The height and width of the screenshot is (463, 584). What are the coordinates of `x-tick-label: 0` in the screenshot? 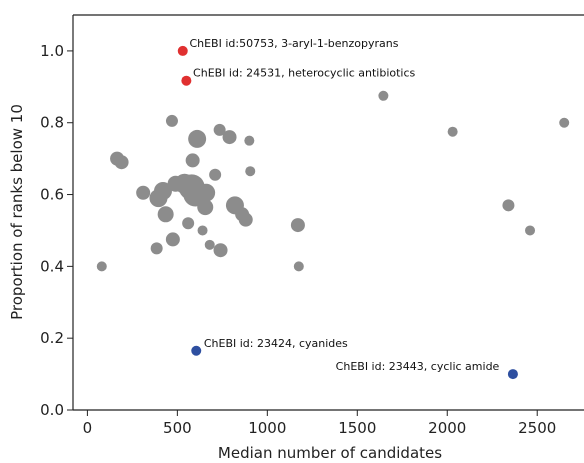 It's located at (88, 428).